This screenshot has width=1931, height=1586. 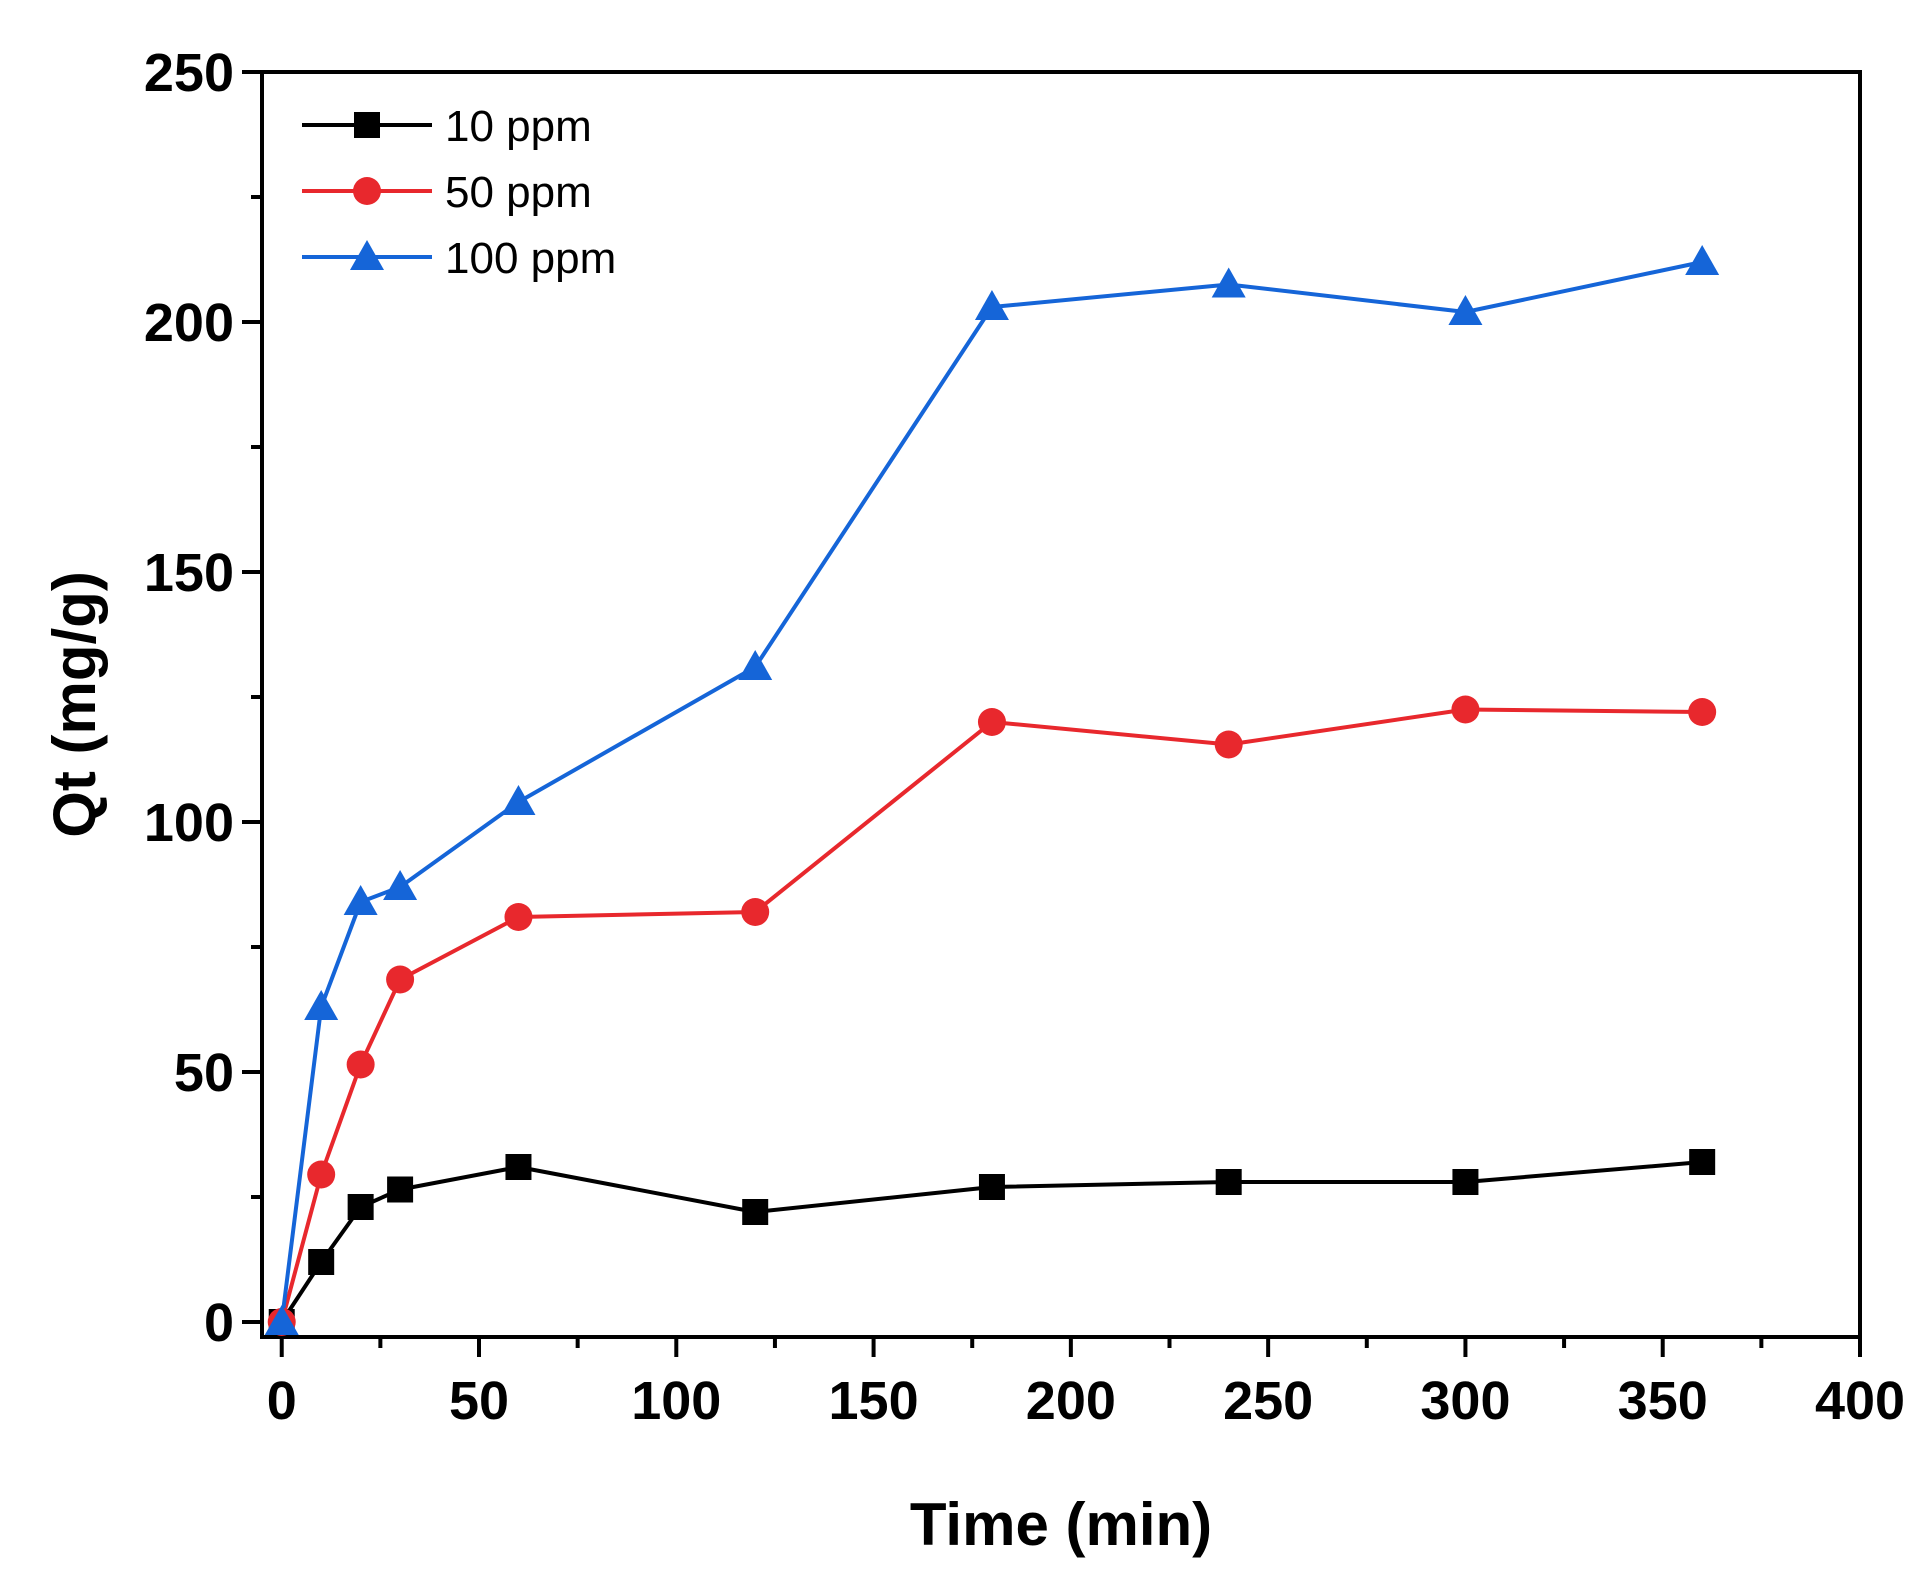 I want to click on x-tick-label: 100, so click(x=676, y=1401).